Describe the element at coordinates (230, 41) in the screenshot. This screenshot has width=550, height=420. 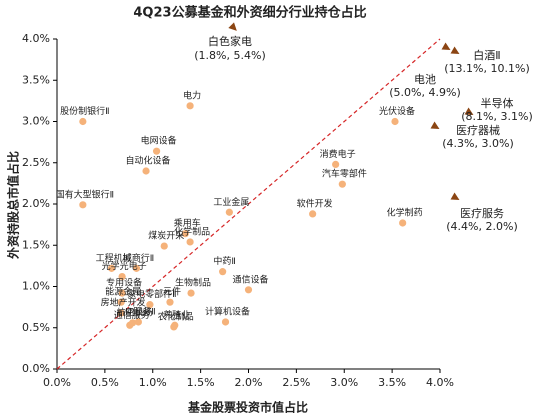
I see `outlier-name: 白色家电` at that location.